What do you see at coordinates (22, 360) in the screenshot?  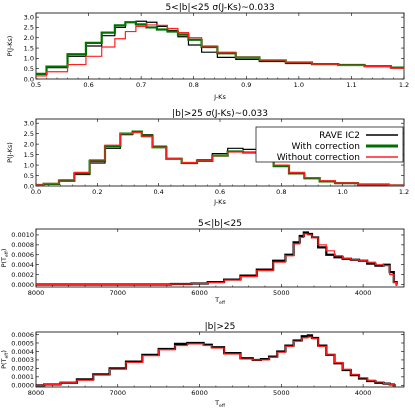 I see `y-tick-label: 0.0003` at bounding box center [22, 360].